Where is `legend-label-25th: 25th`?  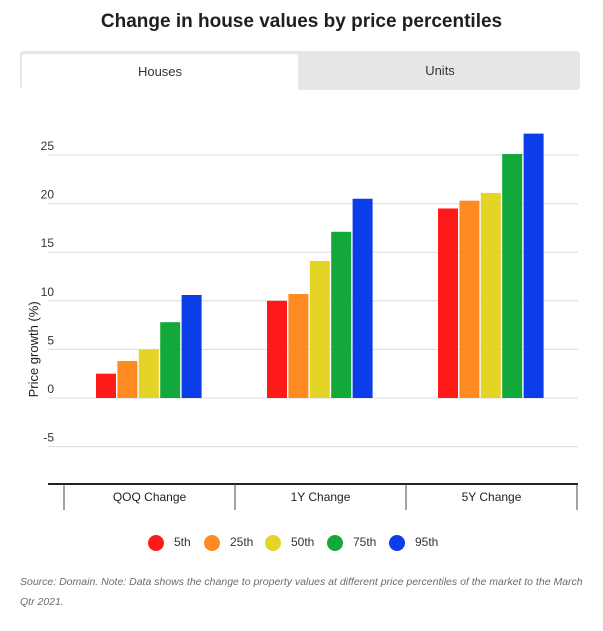 legend-label-25th: 25th is located at coordinates (242, 542).